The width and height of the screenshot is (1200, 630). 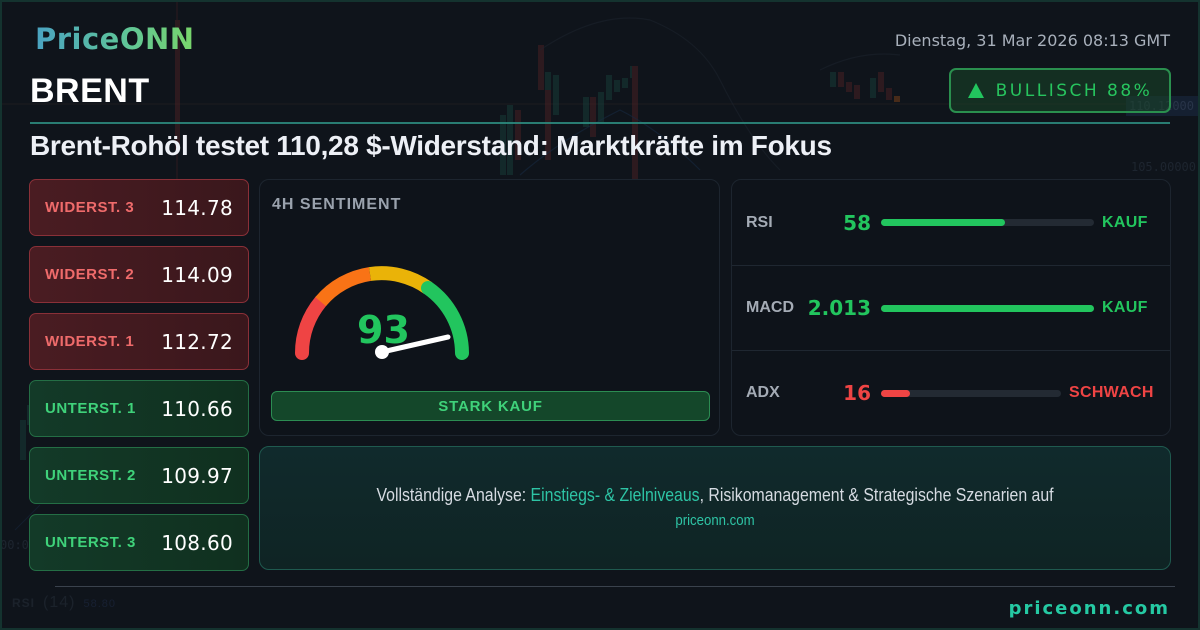 I want to click on level-value: 114.09, so click(x=197, y=274).